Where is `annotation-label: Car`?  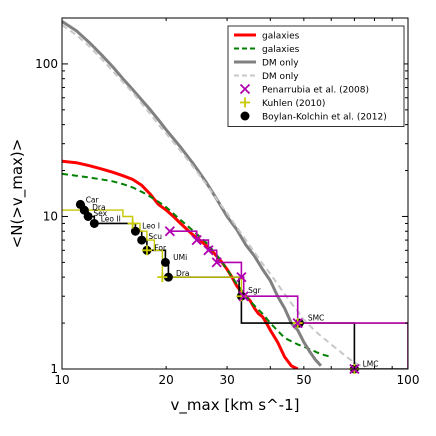
annotation-label: Car is located at coordinates (93, 199).